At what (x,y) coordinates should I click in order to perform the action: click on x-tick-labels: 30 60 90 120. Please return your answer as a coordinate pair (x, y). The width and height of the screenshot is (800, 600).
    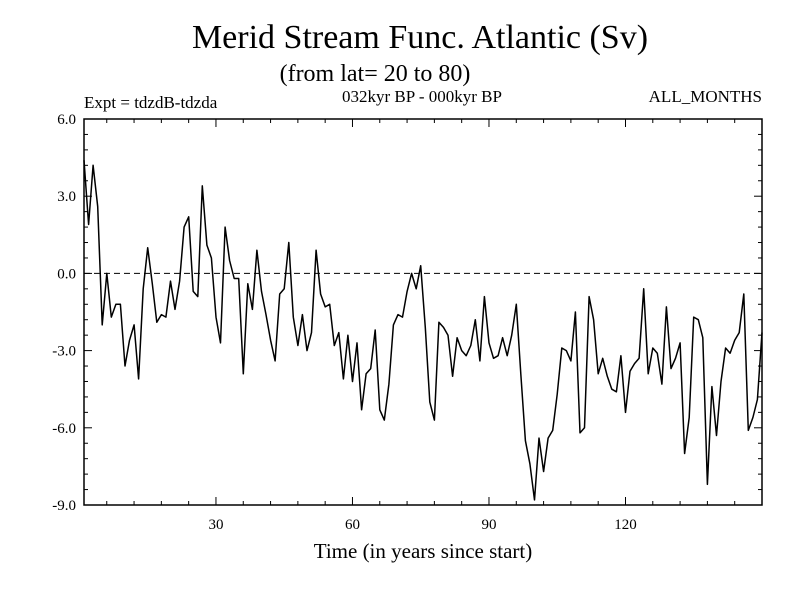
    Looking at the image, I should click on (422, 525).